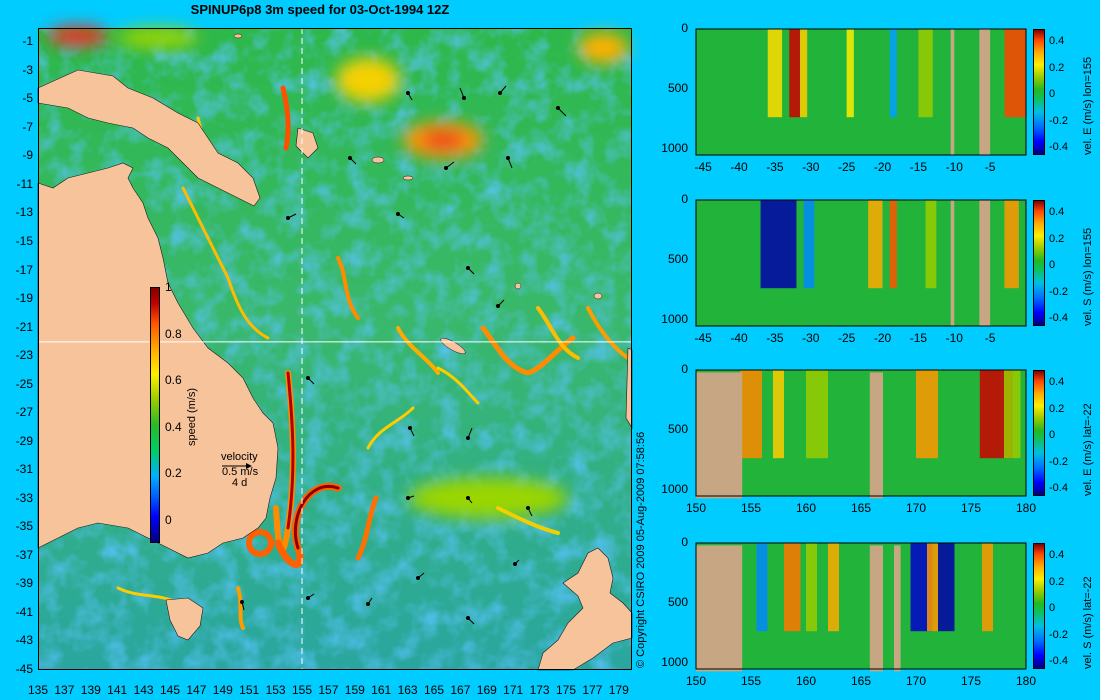 The width and height of the screenshot is (1100, 700). I want to click on section-4-y-tick-label: 500, so click(677, 602).